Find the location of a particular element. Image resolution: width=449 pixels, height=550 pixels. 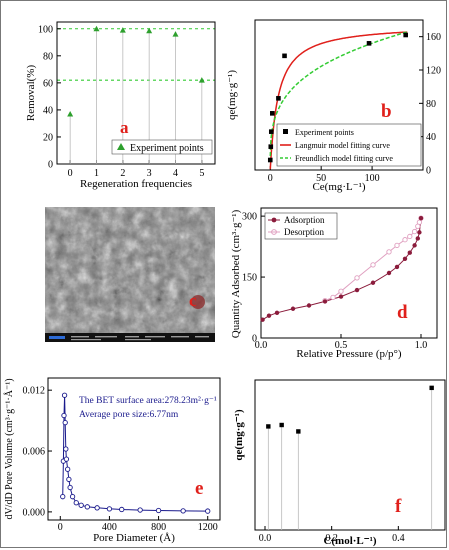

chart-b-xlabel: Ce(mg·L⁻¹) is located at coordinates (338, 187).